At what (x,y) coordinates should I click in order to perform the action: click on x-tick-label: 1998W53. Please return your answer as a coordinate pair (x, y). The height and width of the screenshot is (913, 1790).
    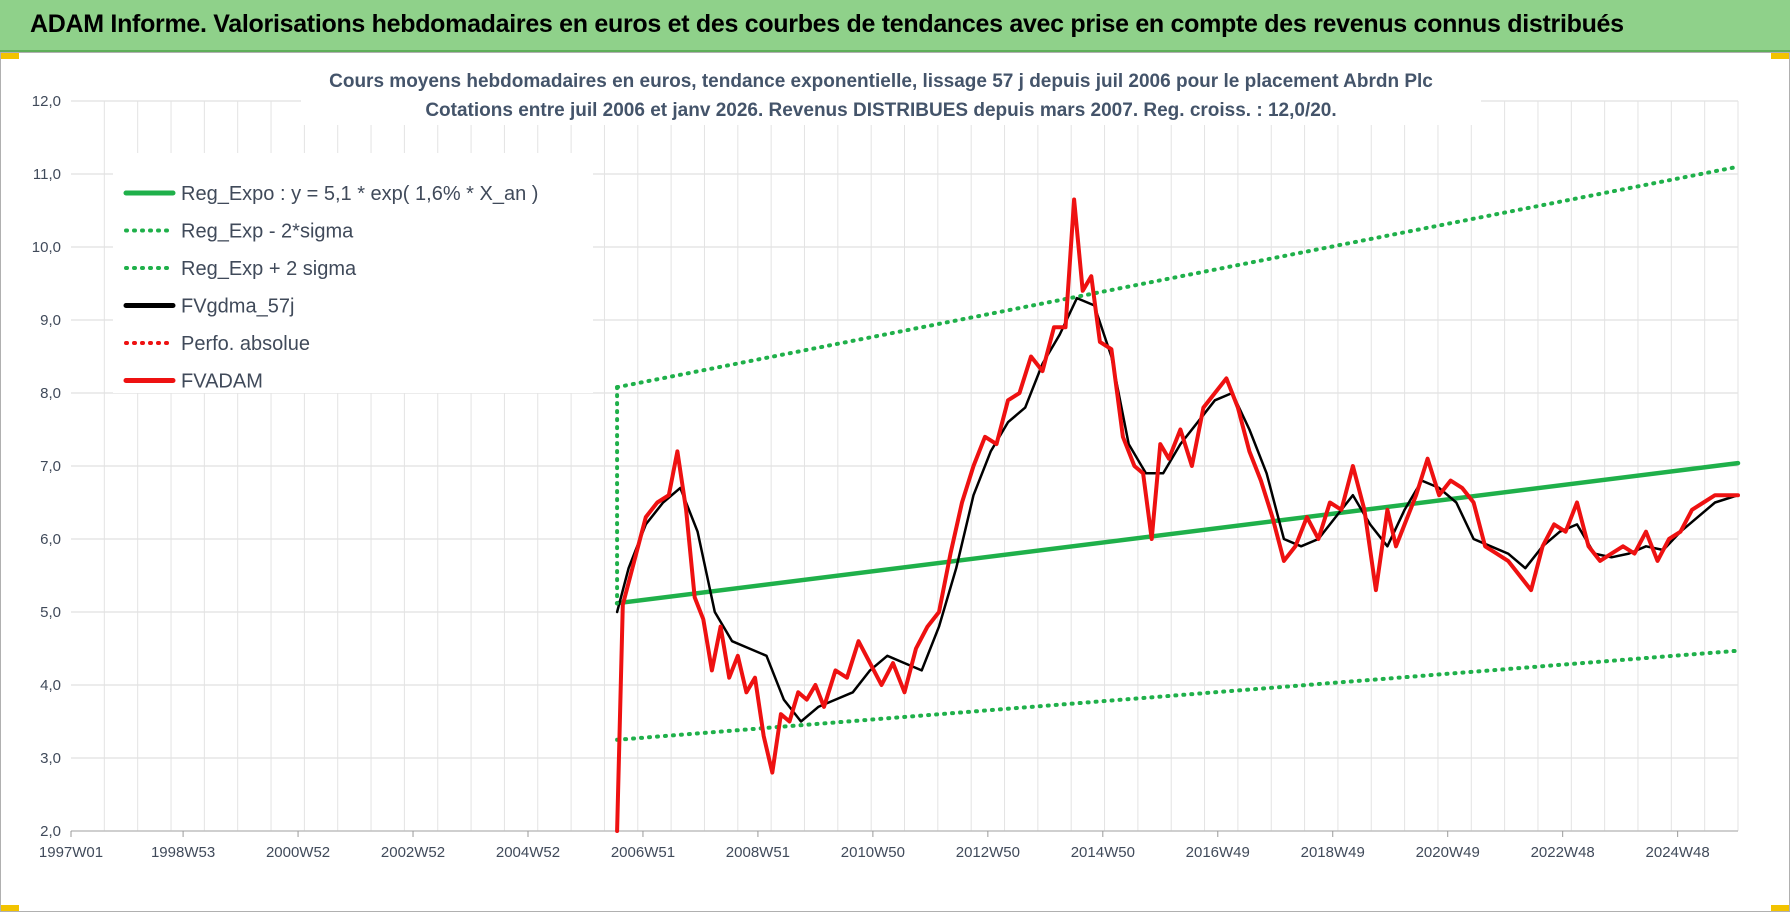
    Looking at the image, I should click on (183, 852).